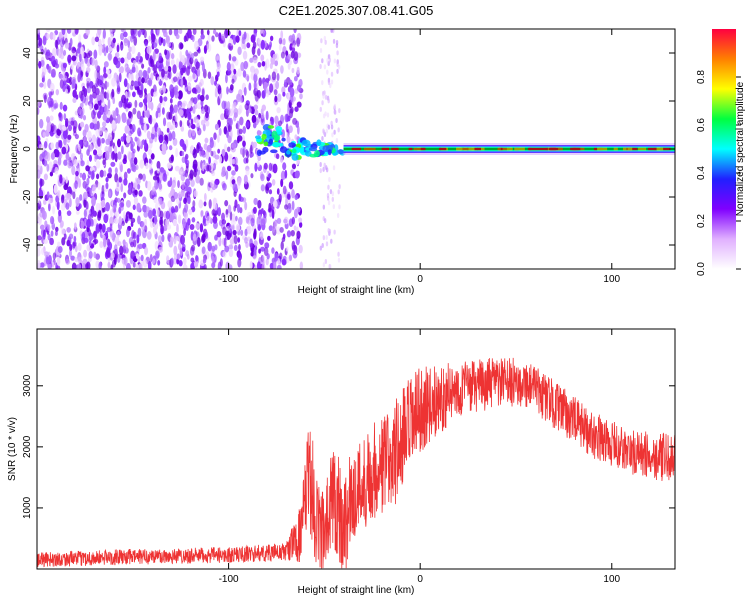 The image size is (750, 600). What do you see at coordinates (27, 149) in the screenshot?
I see `y-tick-label: 0` at bounding box center [27, 149].